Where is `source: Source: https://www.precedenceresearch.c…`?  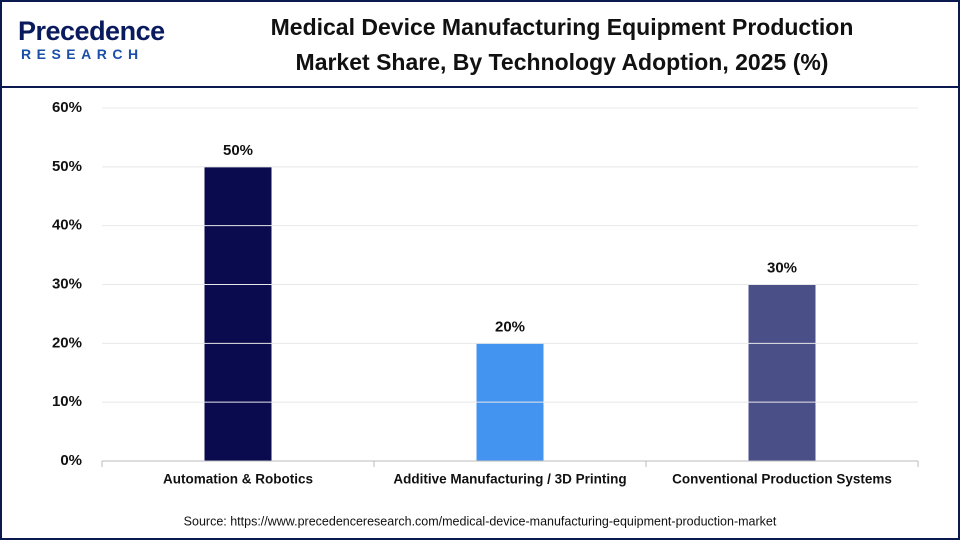 source: Source: https://www.precedenceresearch.c… is located at coordinates (480, 521).